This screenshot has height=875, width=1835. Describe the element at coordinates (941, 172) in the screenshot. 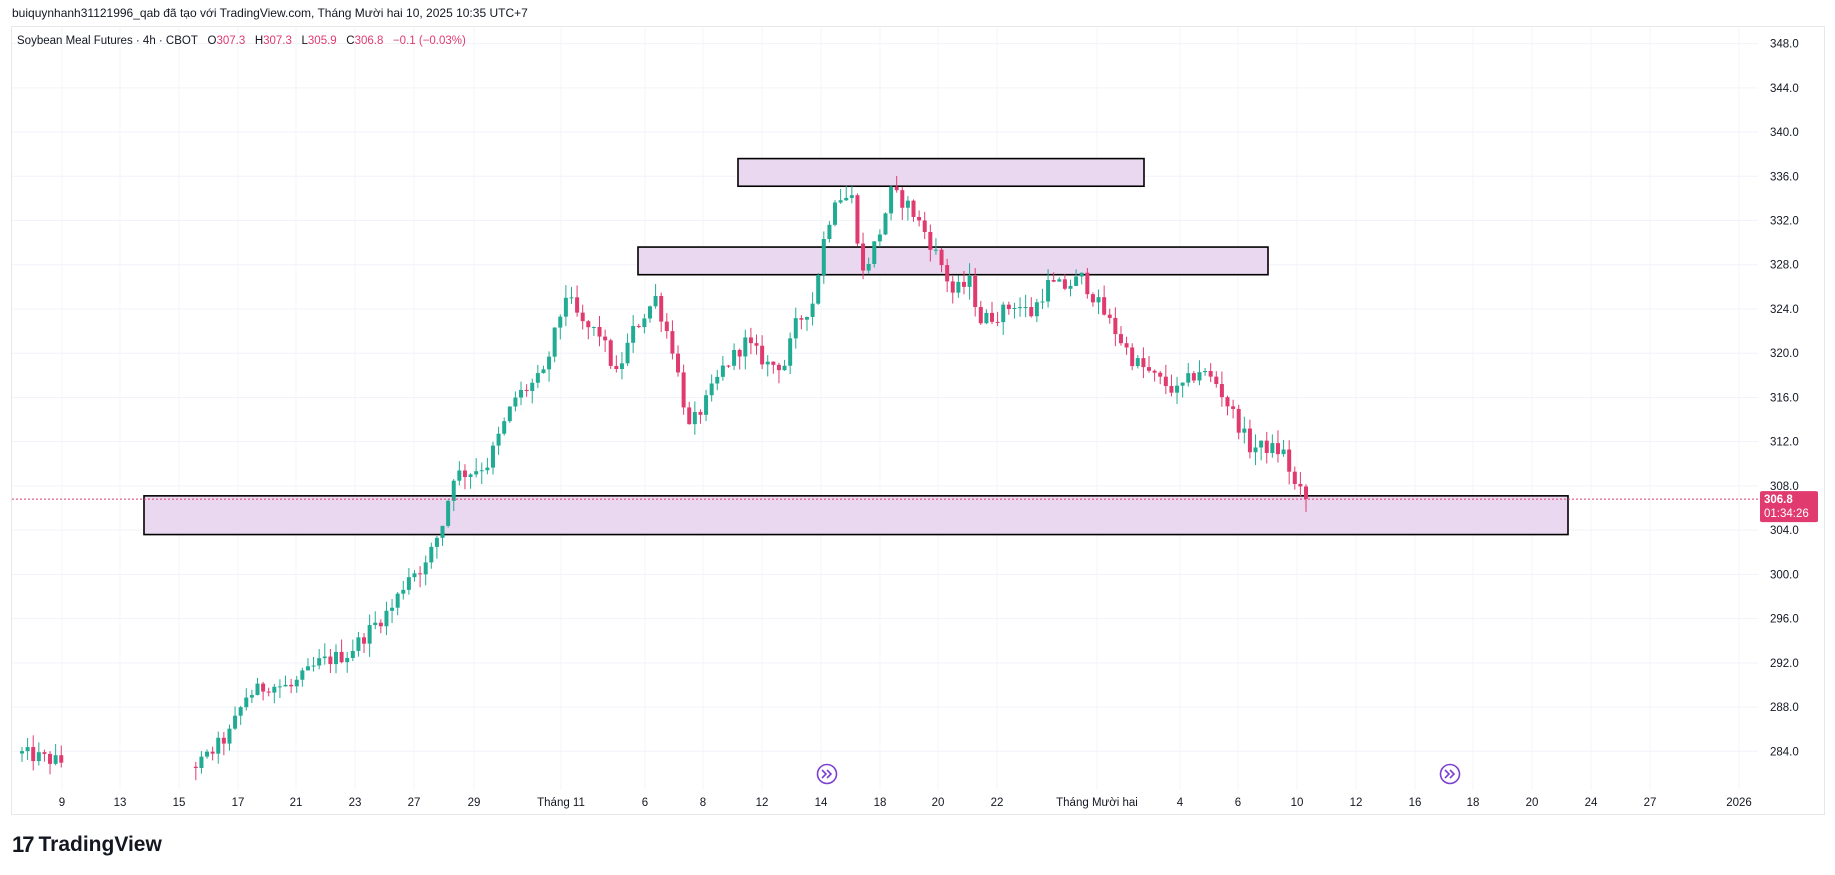

I see `zone-resistance-top` at that location.